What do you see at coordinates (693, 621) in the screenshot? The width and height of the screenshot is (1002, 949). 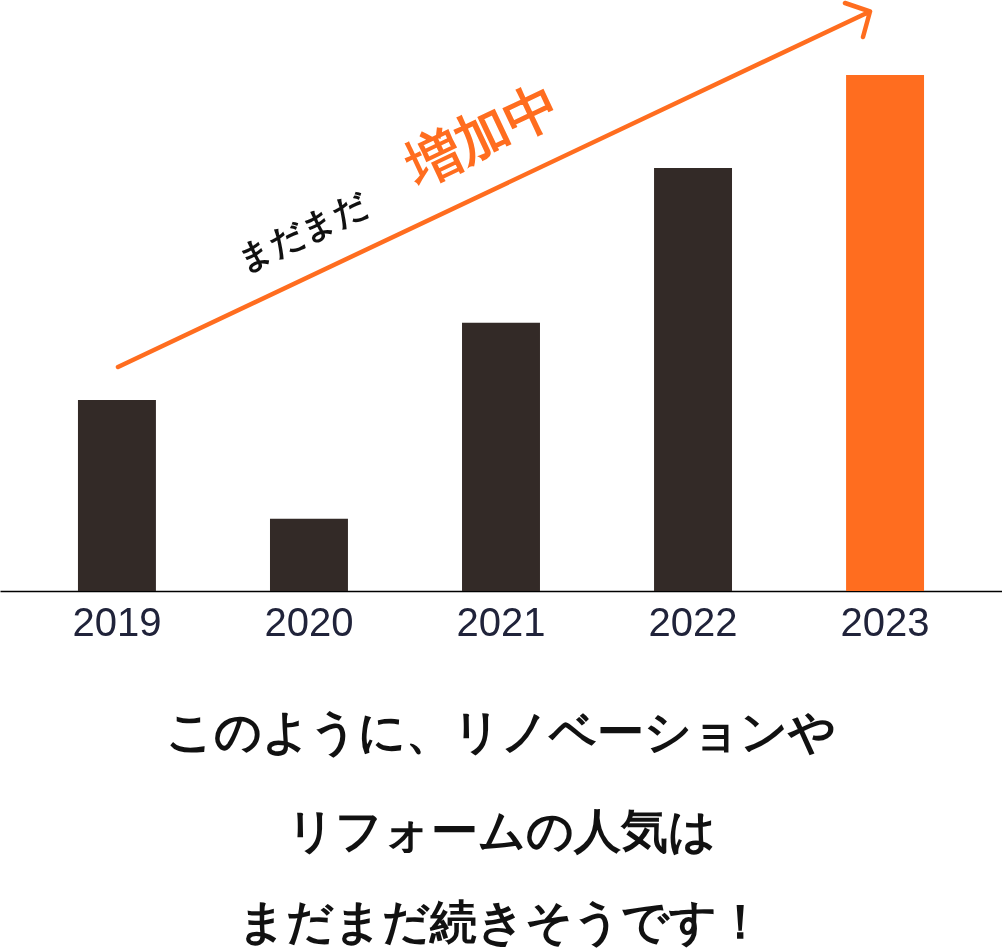 I see `x-tick-label: 2022` at bounding box center [693, 621].